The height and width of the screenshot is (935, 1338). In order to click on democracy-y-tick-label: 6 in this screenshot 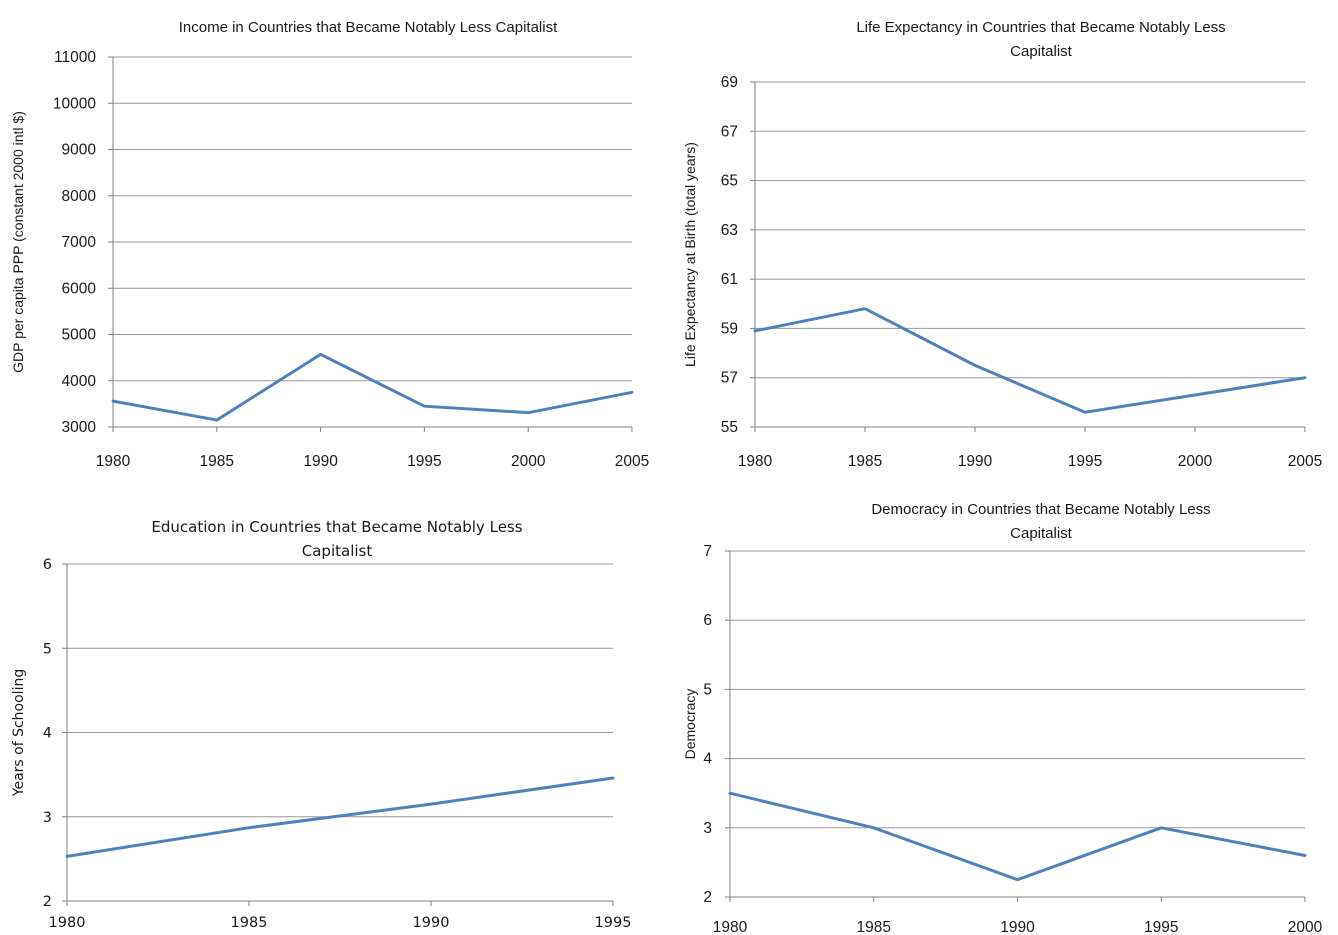, I will do `click(707, 620)`.